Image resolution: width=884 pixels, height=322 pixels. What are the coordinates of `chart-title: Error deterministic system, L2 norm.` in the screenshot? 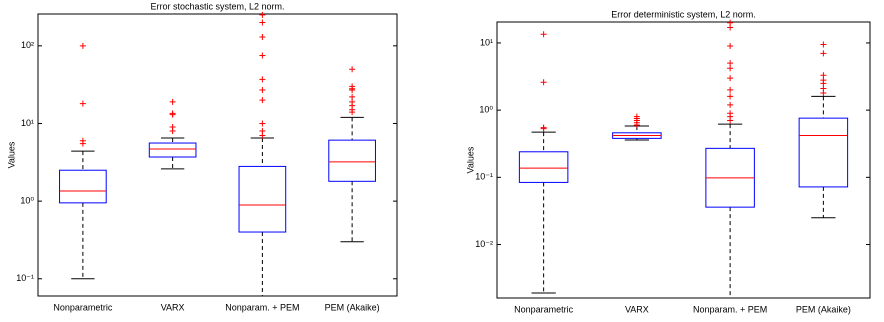 It's located at (683, 14).